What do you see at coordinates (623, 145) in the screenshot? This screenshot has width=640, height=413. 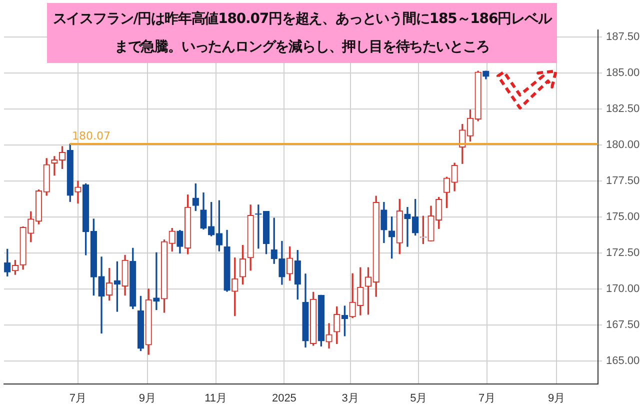 I see `y-tick-label: 180.00` at bounding box center [623, 145].